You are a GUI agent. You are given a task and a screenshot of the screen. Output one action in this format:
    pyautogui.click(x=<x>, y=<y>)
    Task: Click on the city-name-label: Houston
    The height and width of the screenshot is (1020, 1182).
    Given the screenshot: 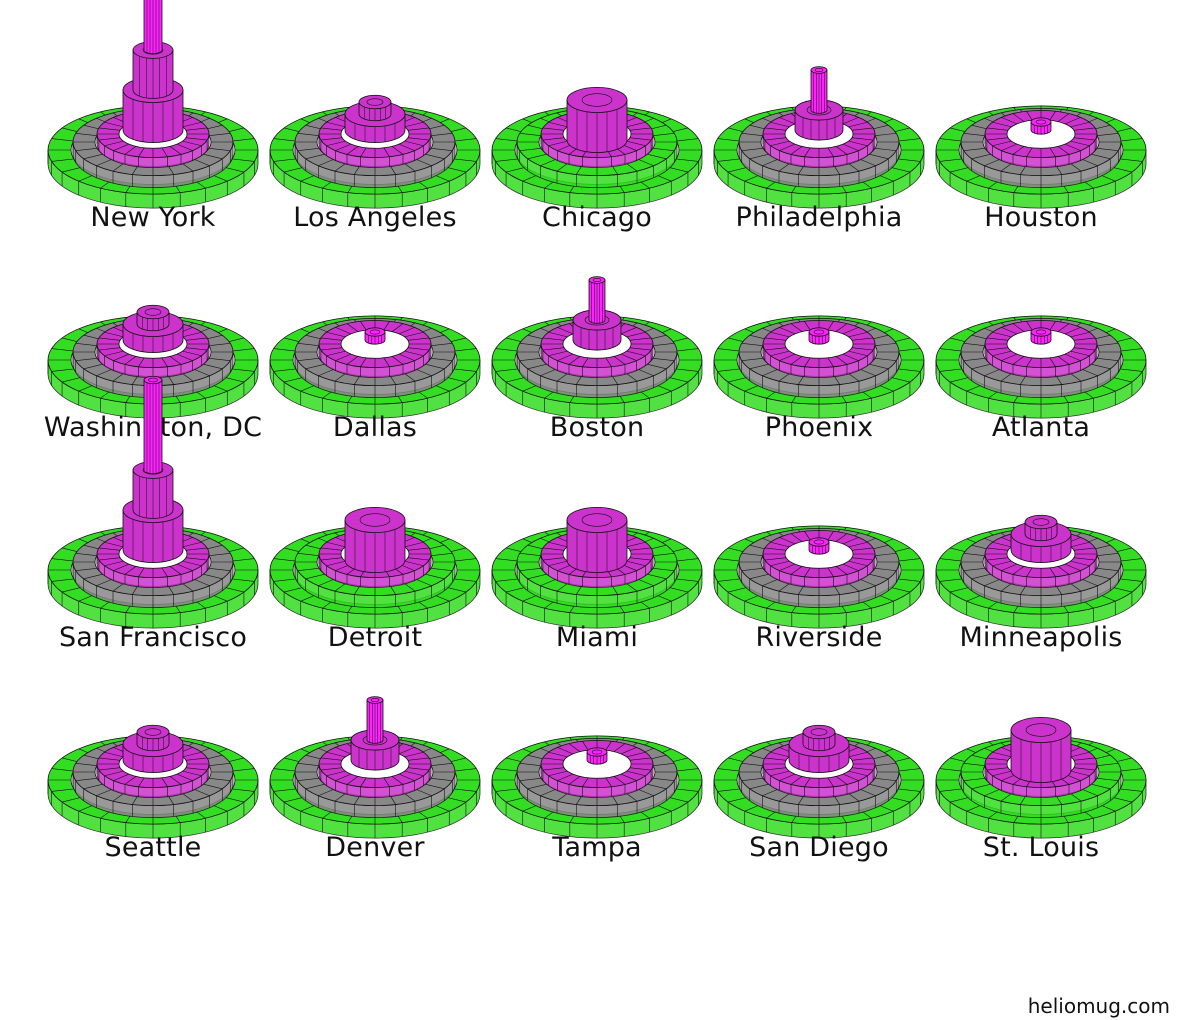 What is the action you would take?
    pyautogui.click(x=1041, y=217)
    